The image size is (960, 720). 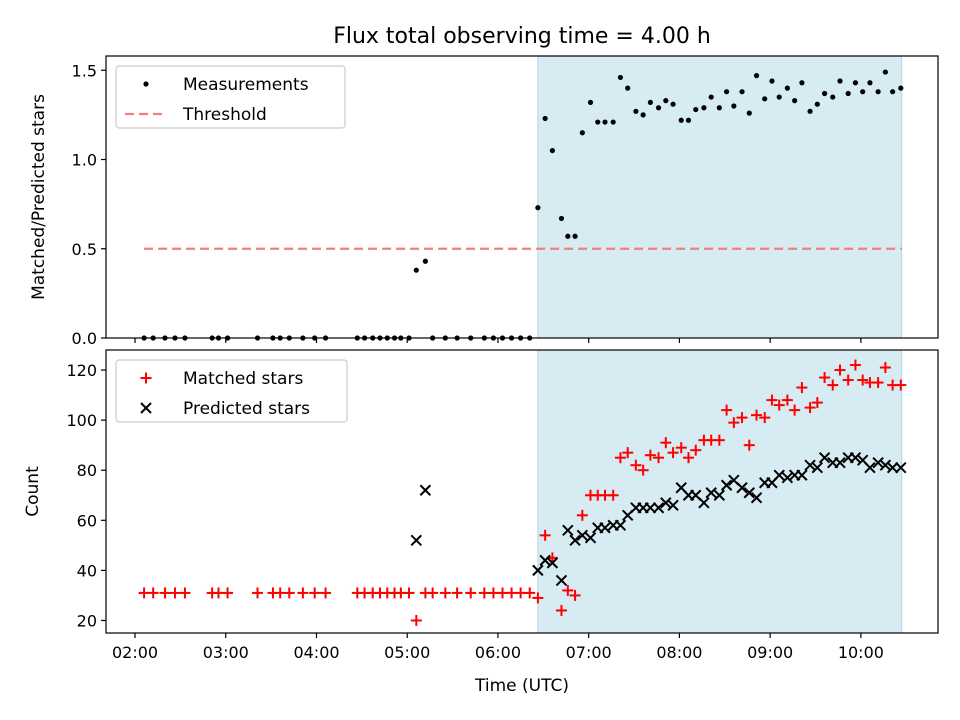 I want to click on x-tick-label: 06:00, so click(x=498, y=652).